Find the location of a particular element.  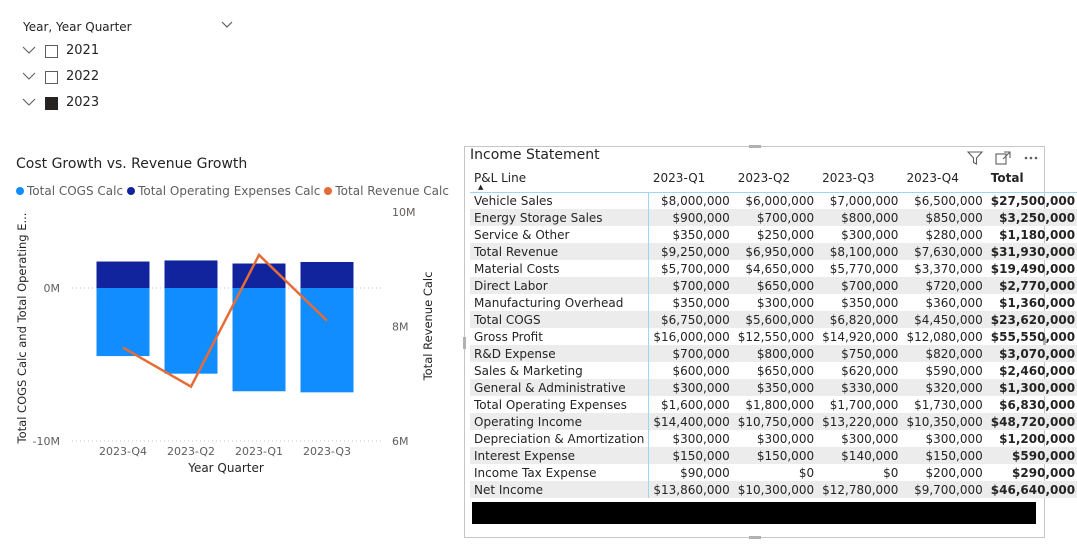

legend-label: Total Revenue Calc is located at coordinates (392, 191).